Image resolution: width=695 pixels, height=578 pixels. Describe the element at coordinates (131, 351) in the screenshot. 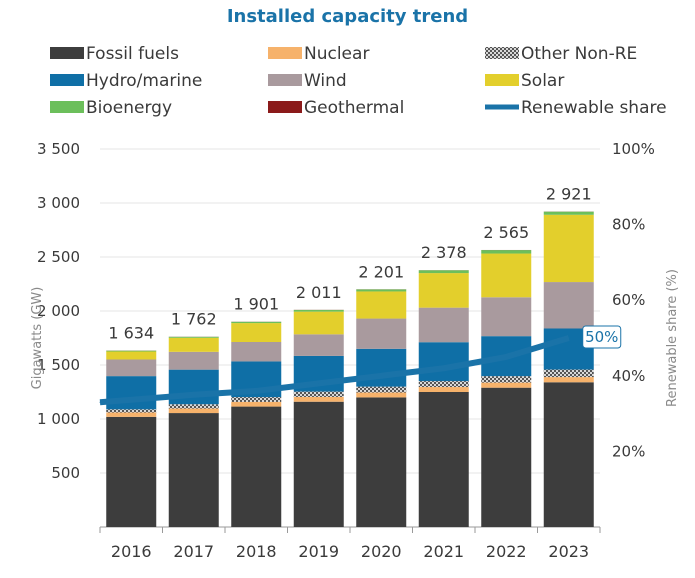

I see `bar-bioenergy-2016` at that location.